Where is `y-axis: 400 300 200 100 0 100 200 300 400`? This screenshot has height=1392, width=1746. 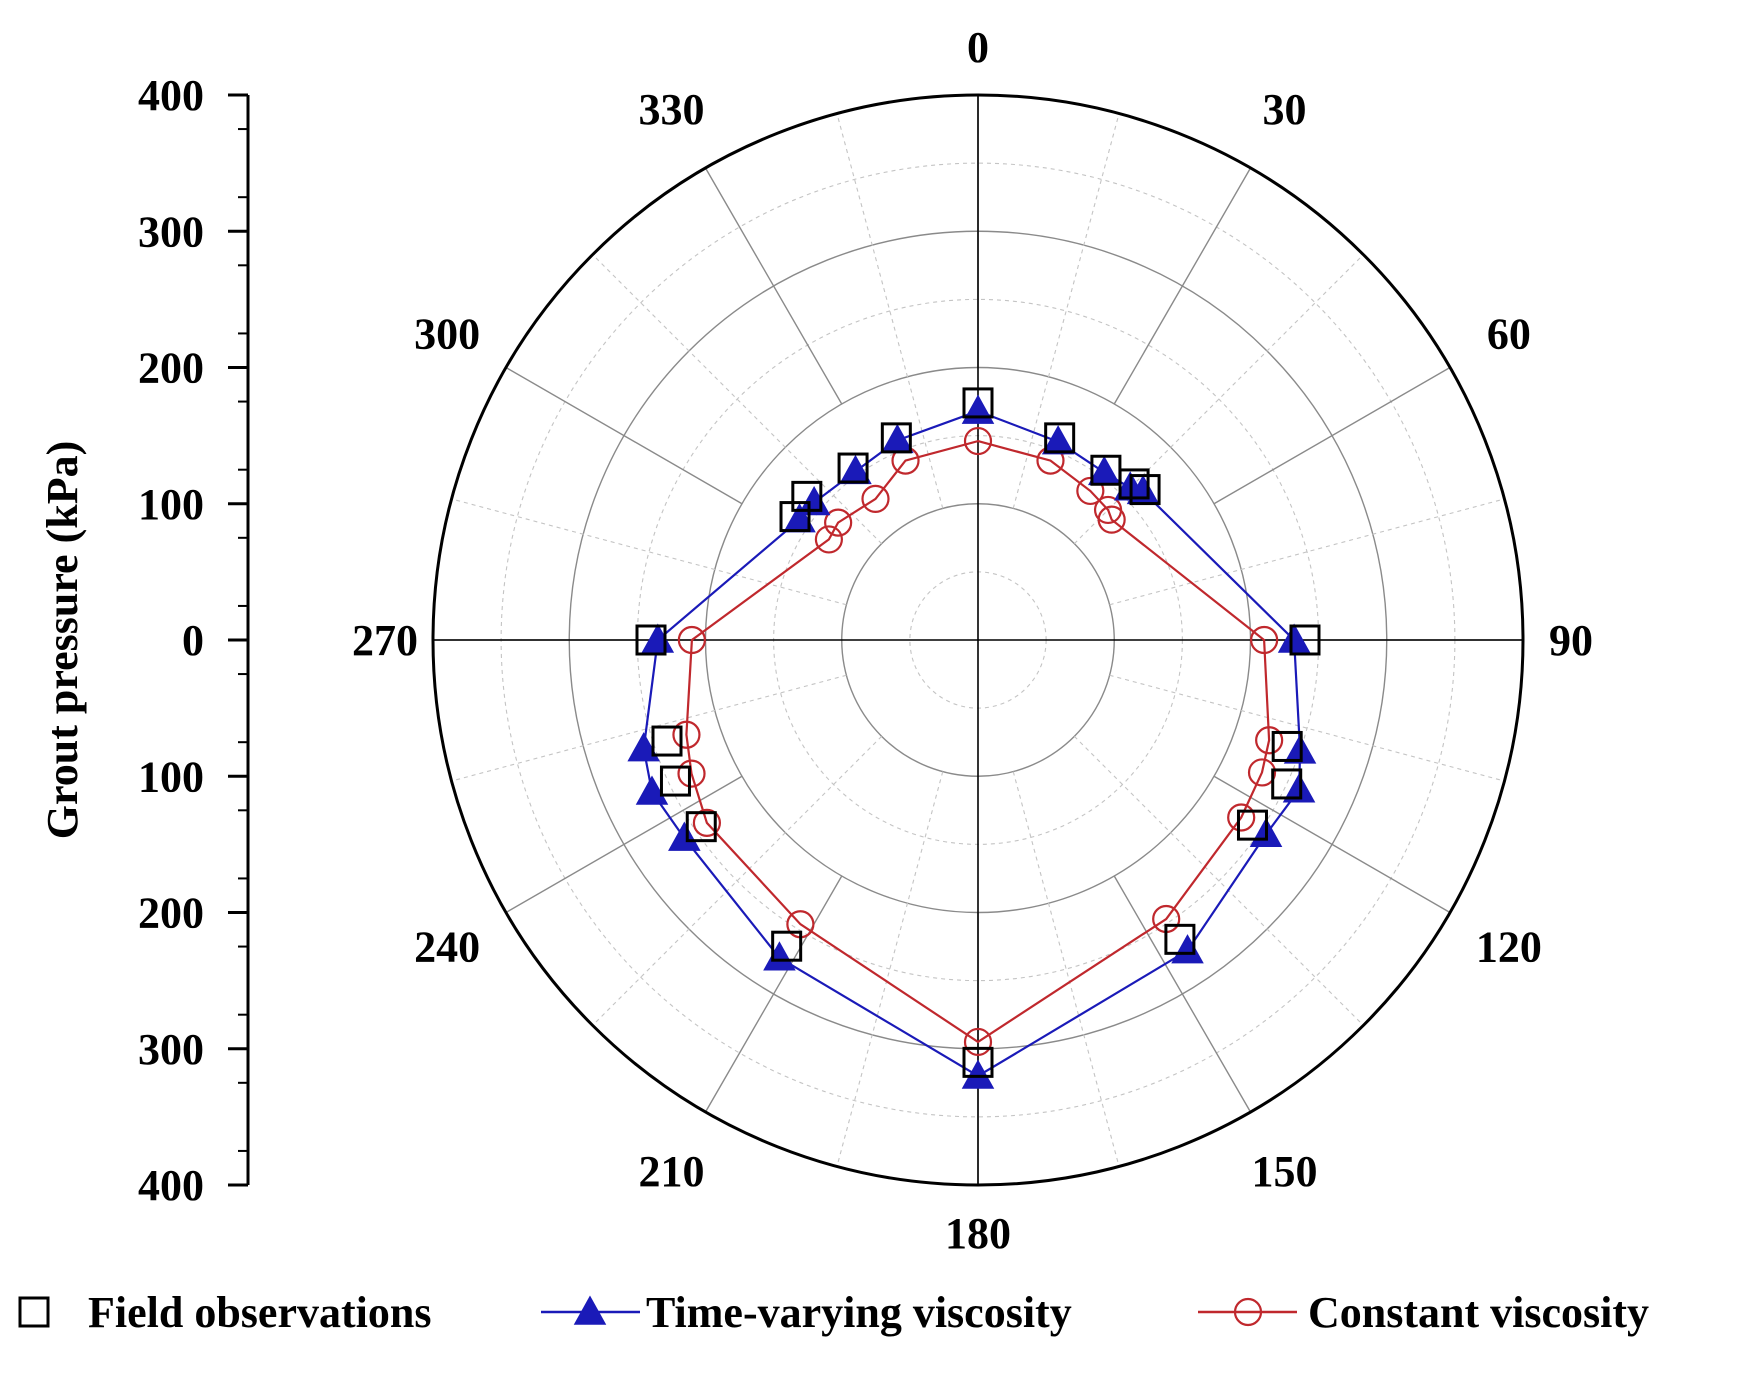
y-axis: 400 300 200 100 0 100 200 300 400 is located at coordinates (194, 640).